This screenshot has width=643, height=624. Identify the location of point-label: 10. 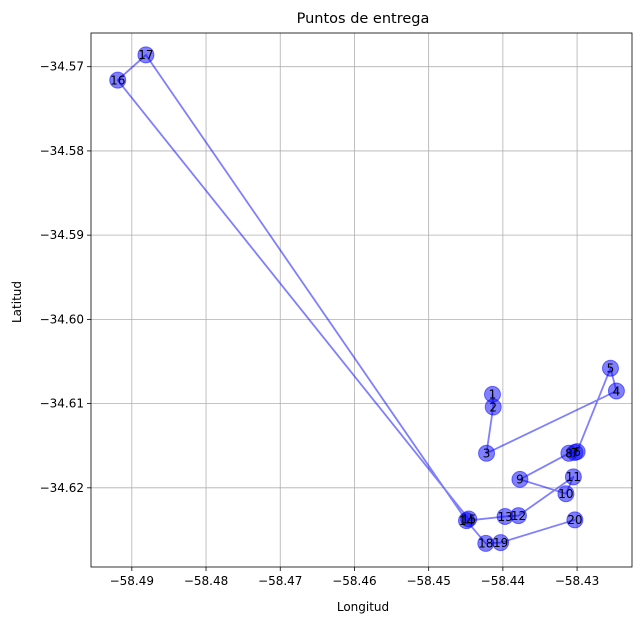
(565, 494).